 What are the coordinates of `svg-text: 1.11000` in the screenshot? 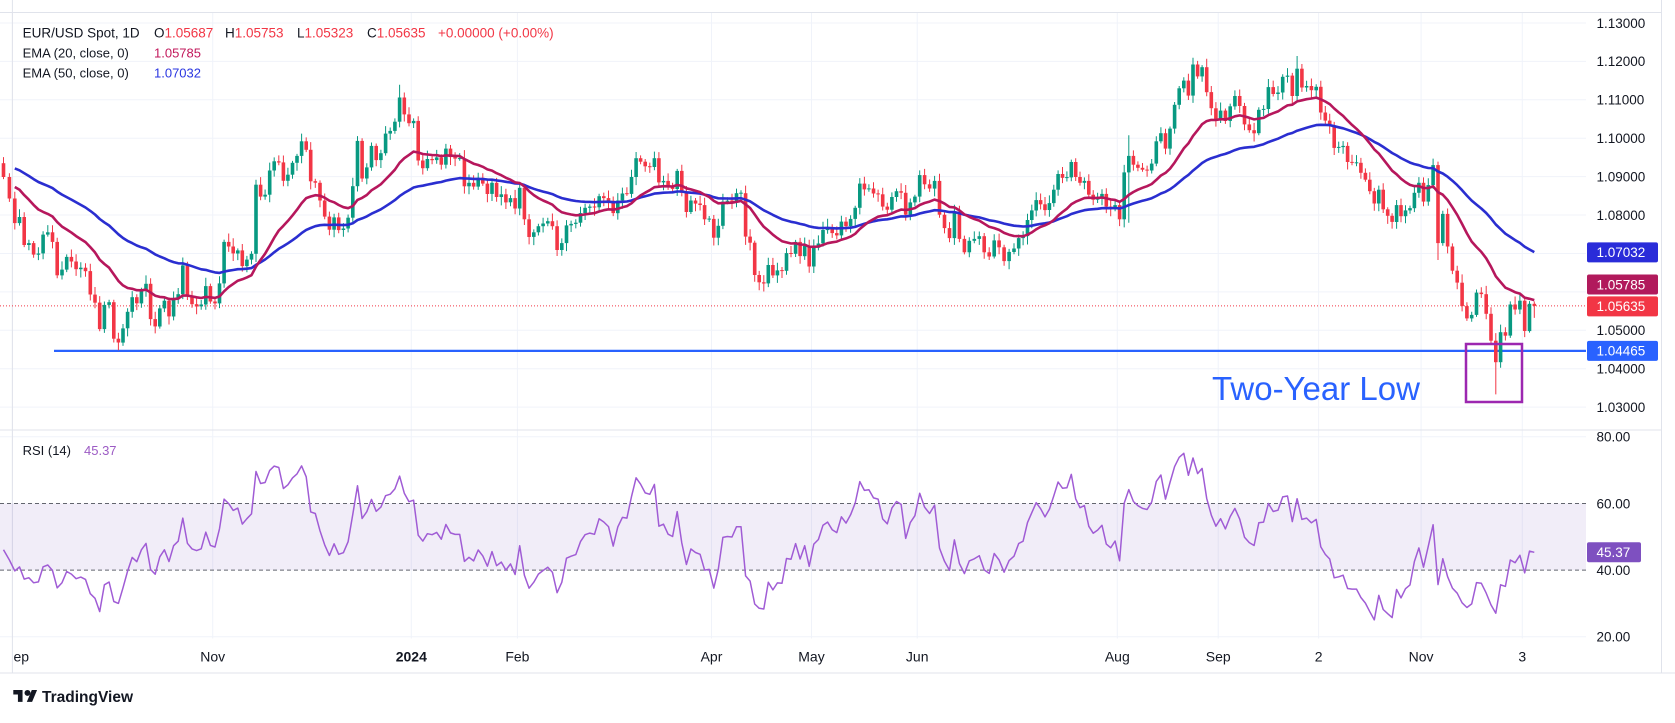 It's located at (1621, 100).